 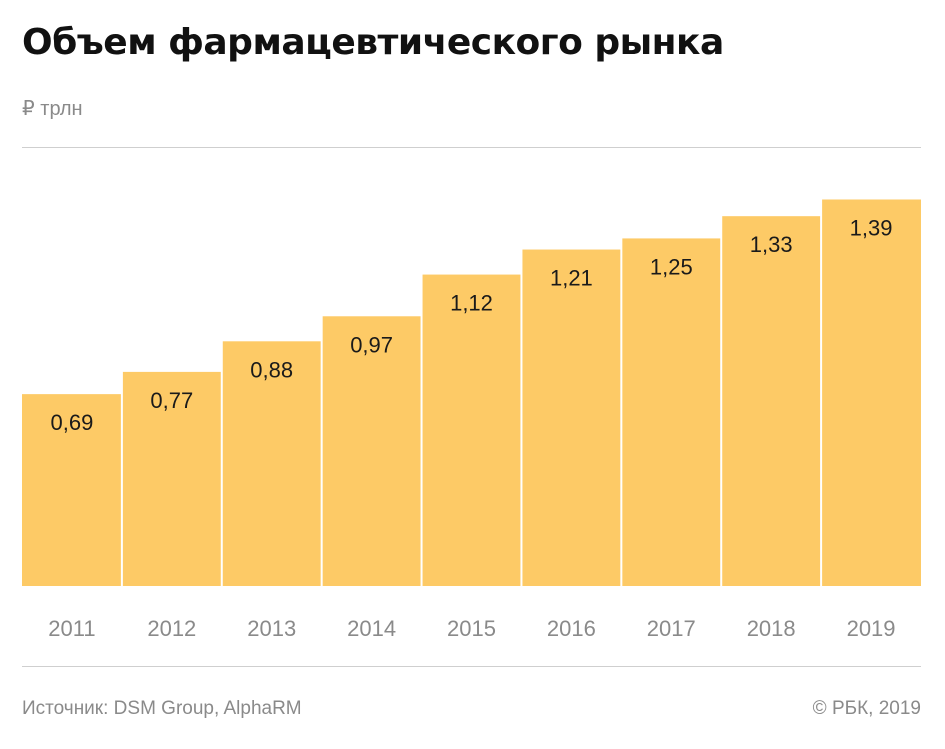 What do you see at coordinates (871, 227) in the screenshot?
I see `value-label-2019: 1,39` at bounding box center [871, 227].